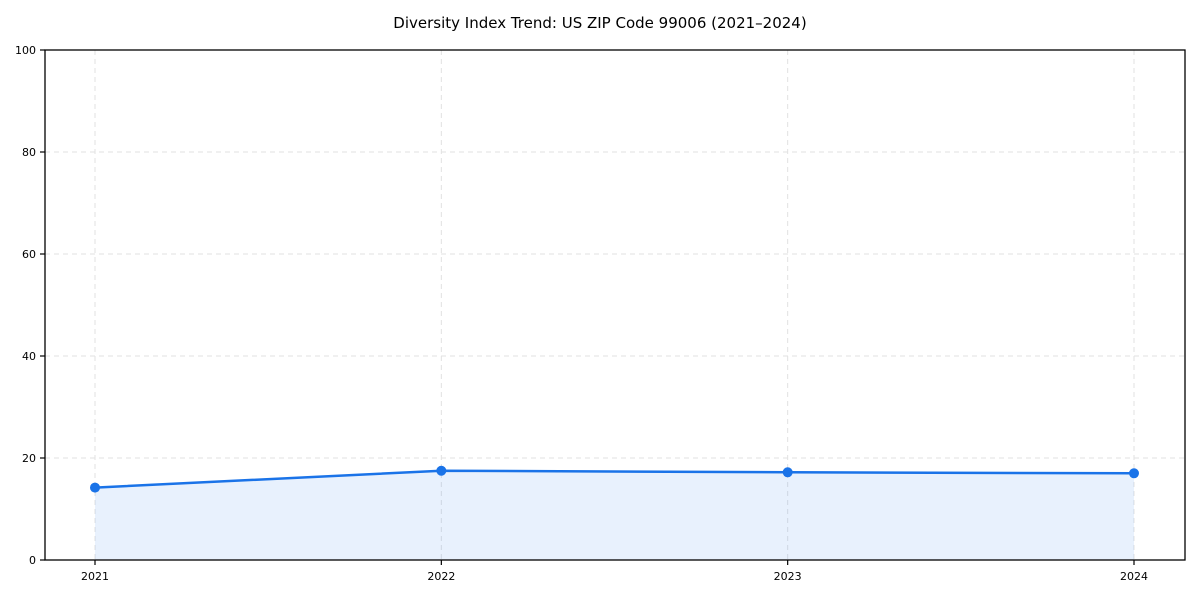 The image size is (1200, 600). Describe the element at coordinates (29, 356) in the screenshot. I see `y-tick-label: 40` at that location.